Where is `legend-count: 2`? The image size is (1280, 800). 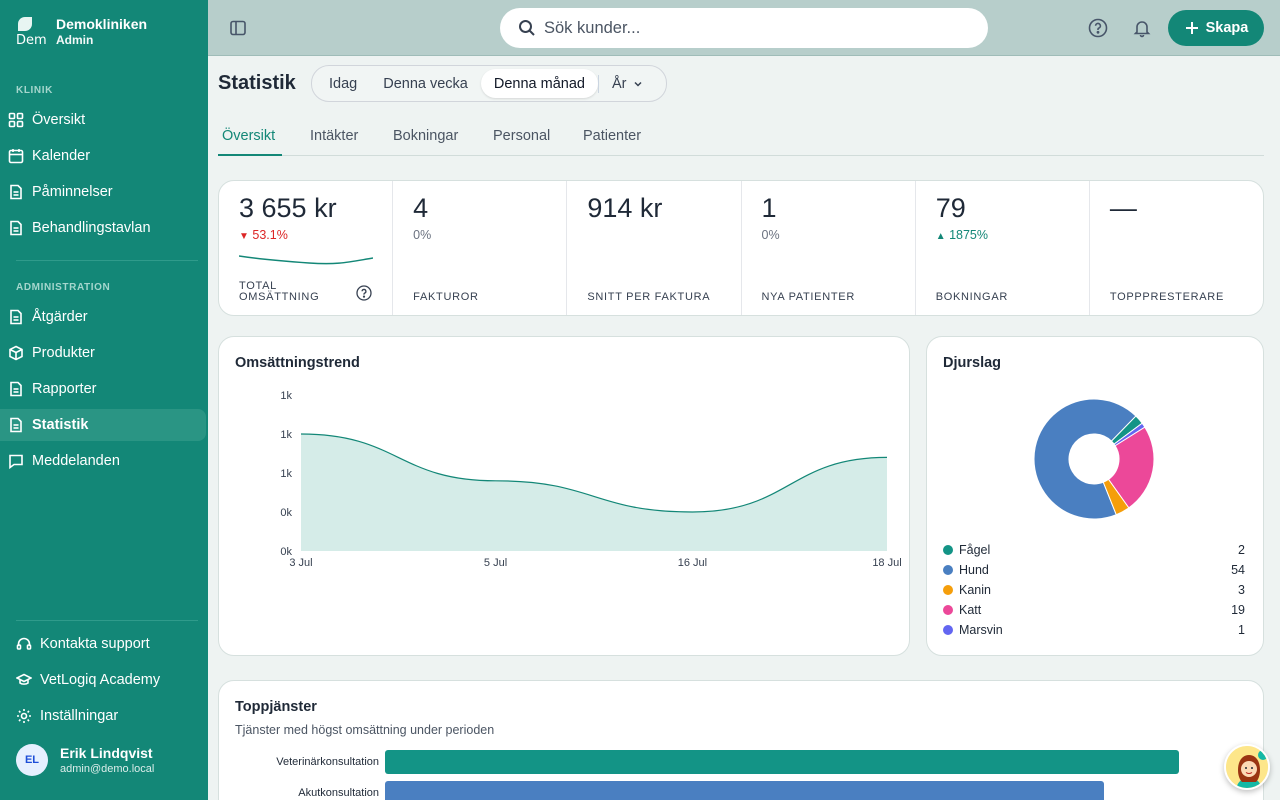 legend-count: 2 is located at coordinates (1241, 550).